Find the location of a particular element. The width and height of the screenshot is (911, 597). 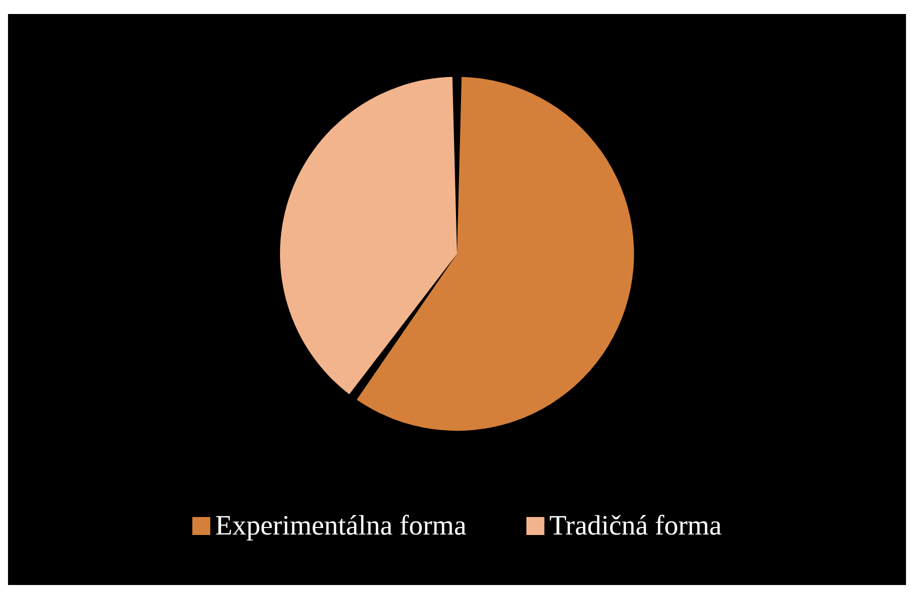

legend-label: Experimentálna forma is located at coordinates (341, 526).